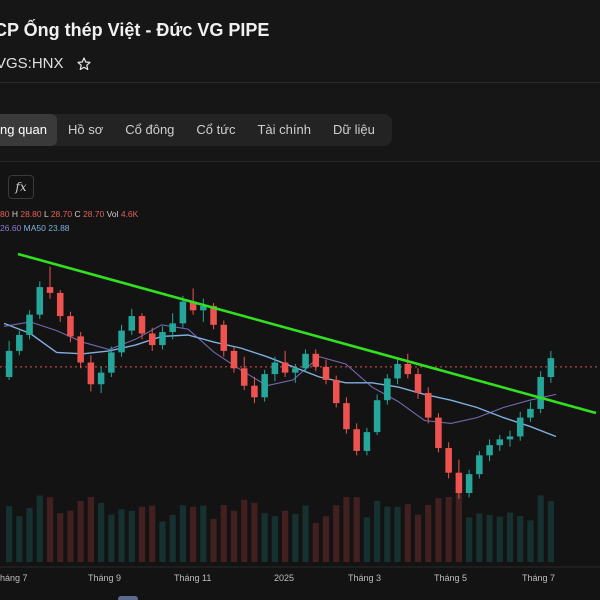  What do you see at coordinates (46, 214) in the screenshot?
I see `legend-low-key: L` at bounding box center [46, 214].